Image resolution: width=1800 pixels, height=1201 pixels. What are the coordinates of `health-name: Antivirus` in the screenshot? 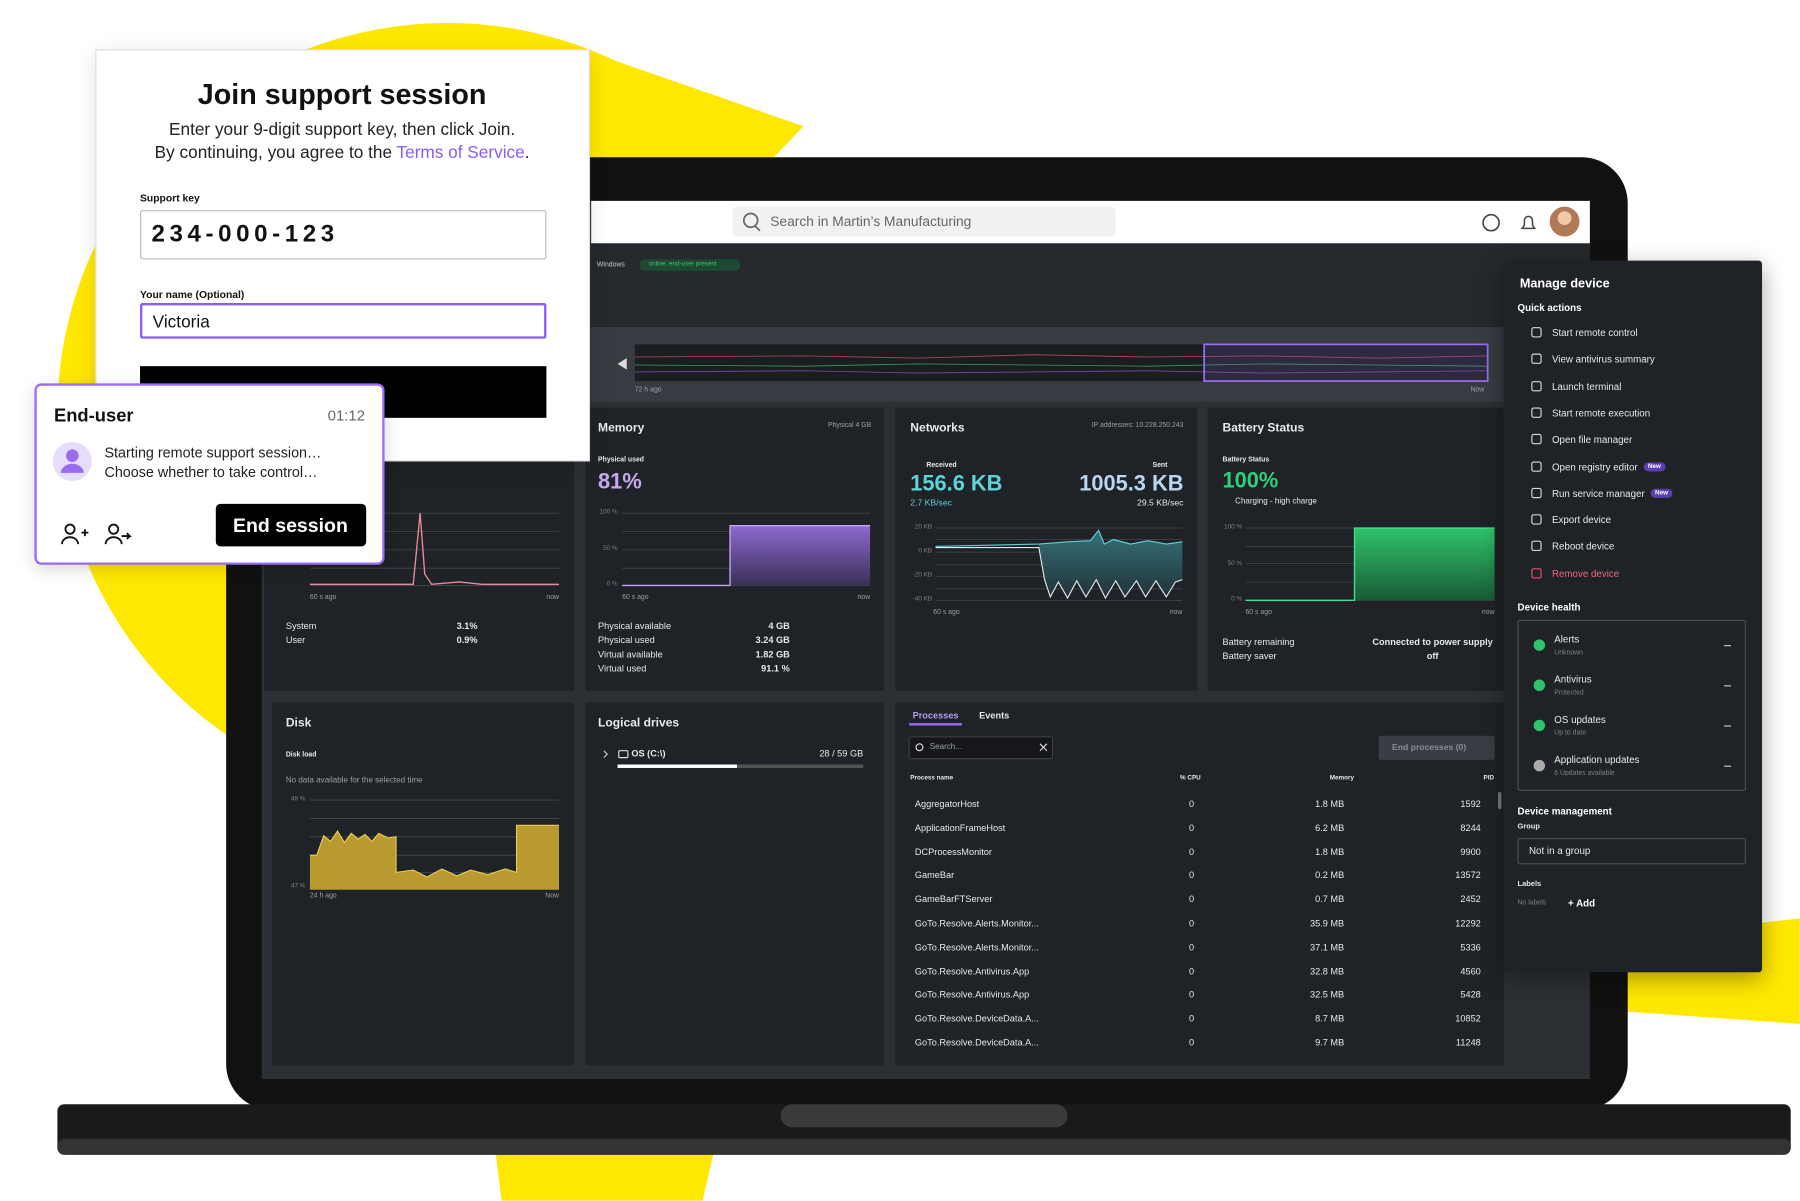 It's located at (1573, 679).